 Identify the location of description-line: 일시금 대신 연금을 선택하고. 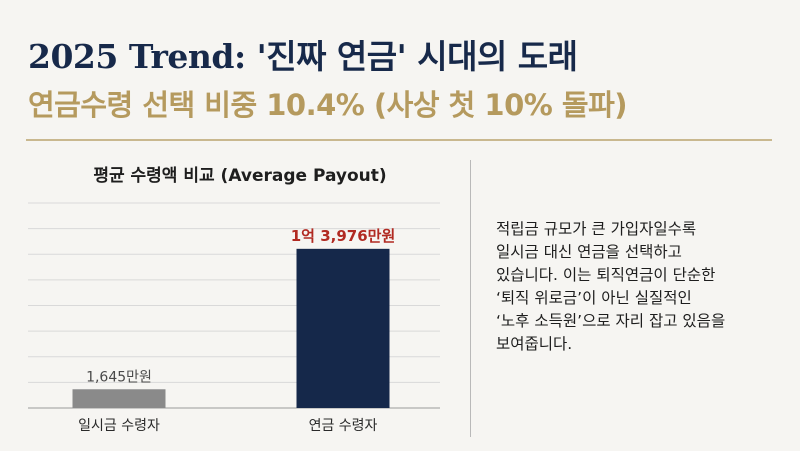
(589, 252).